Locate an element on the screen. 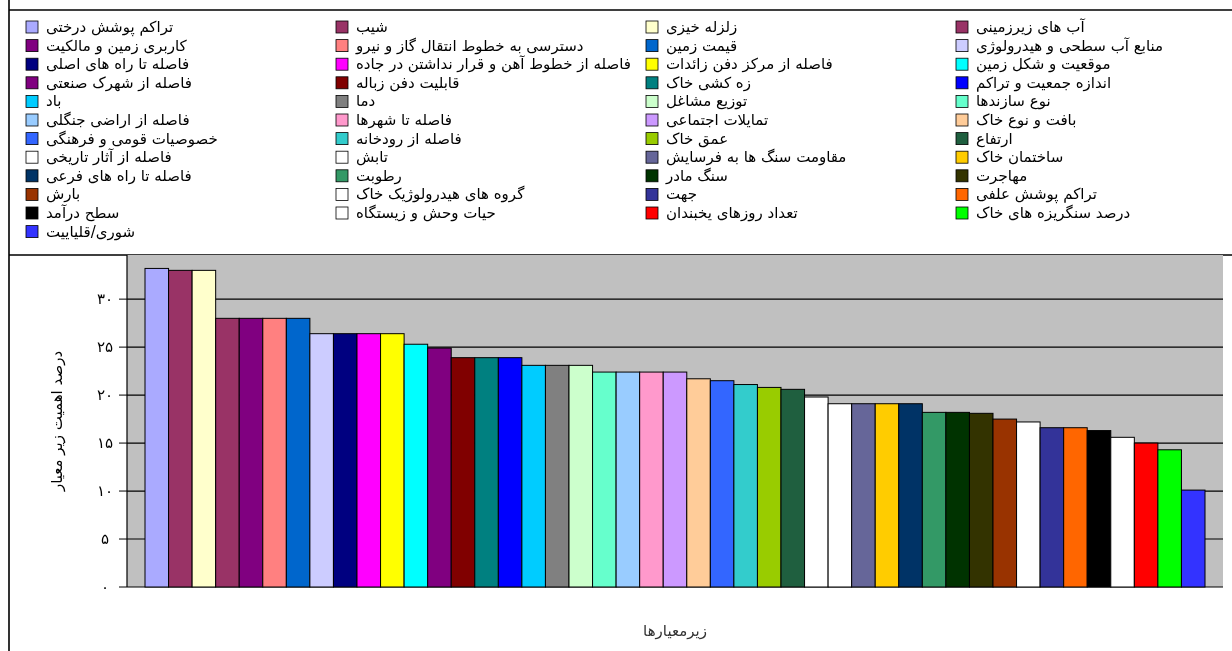  legend-label: ارتفاع is located at coordinates (994, 138).